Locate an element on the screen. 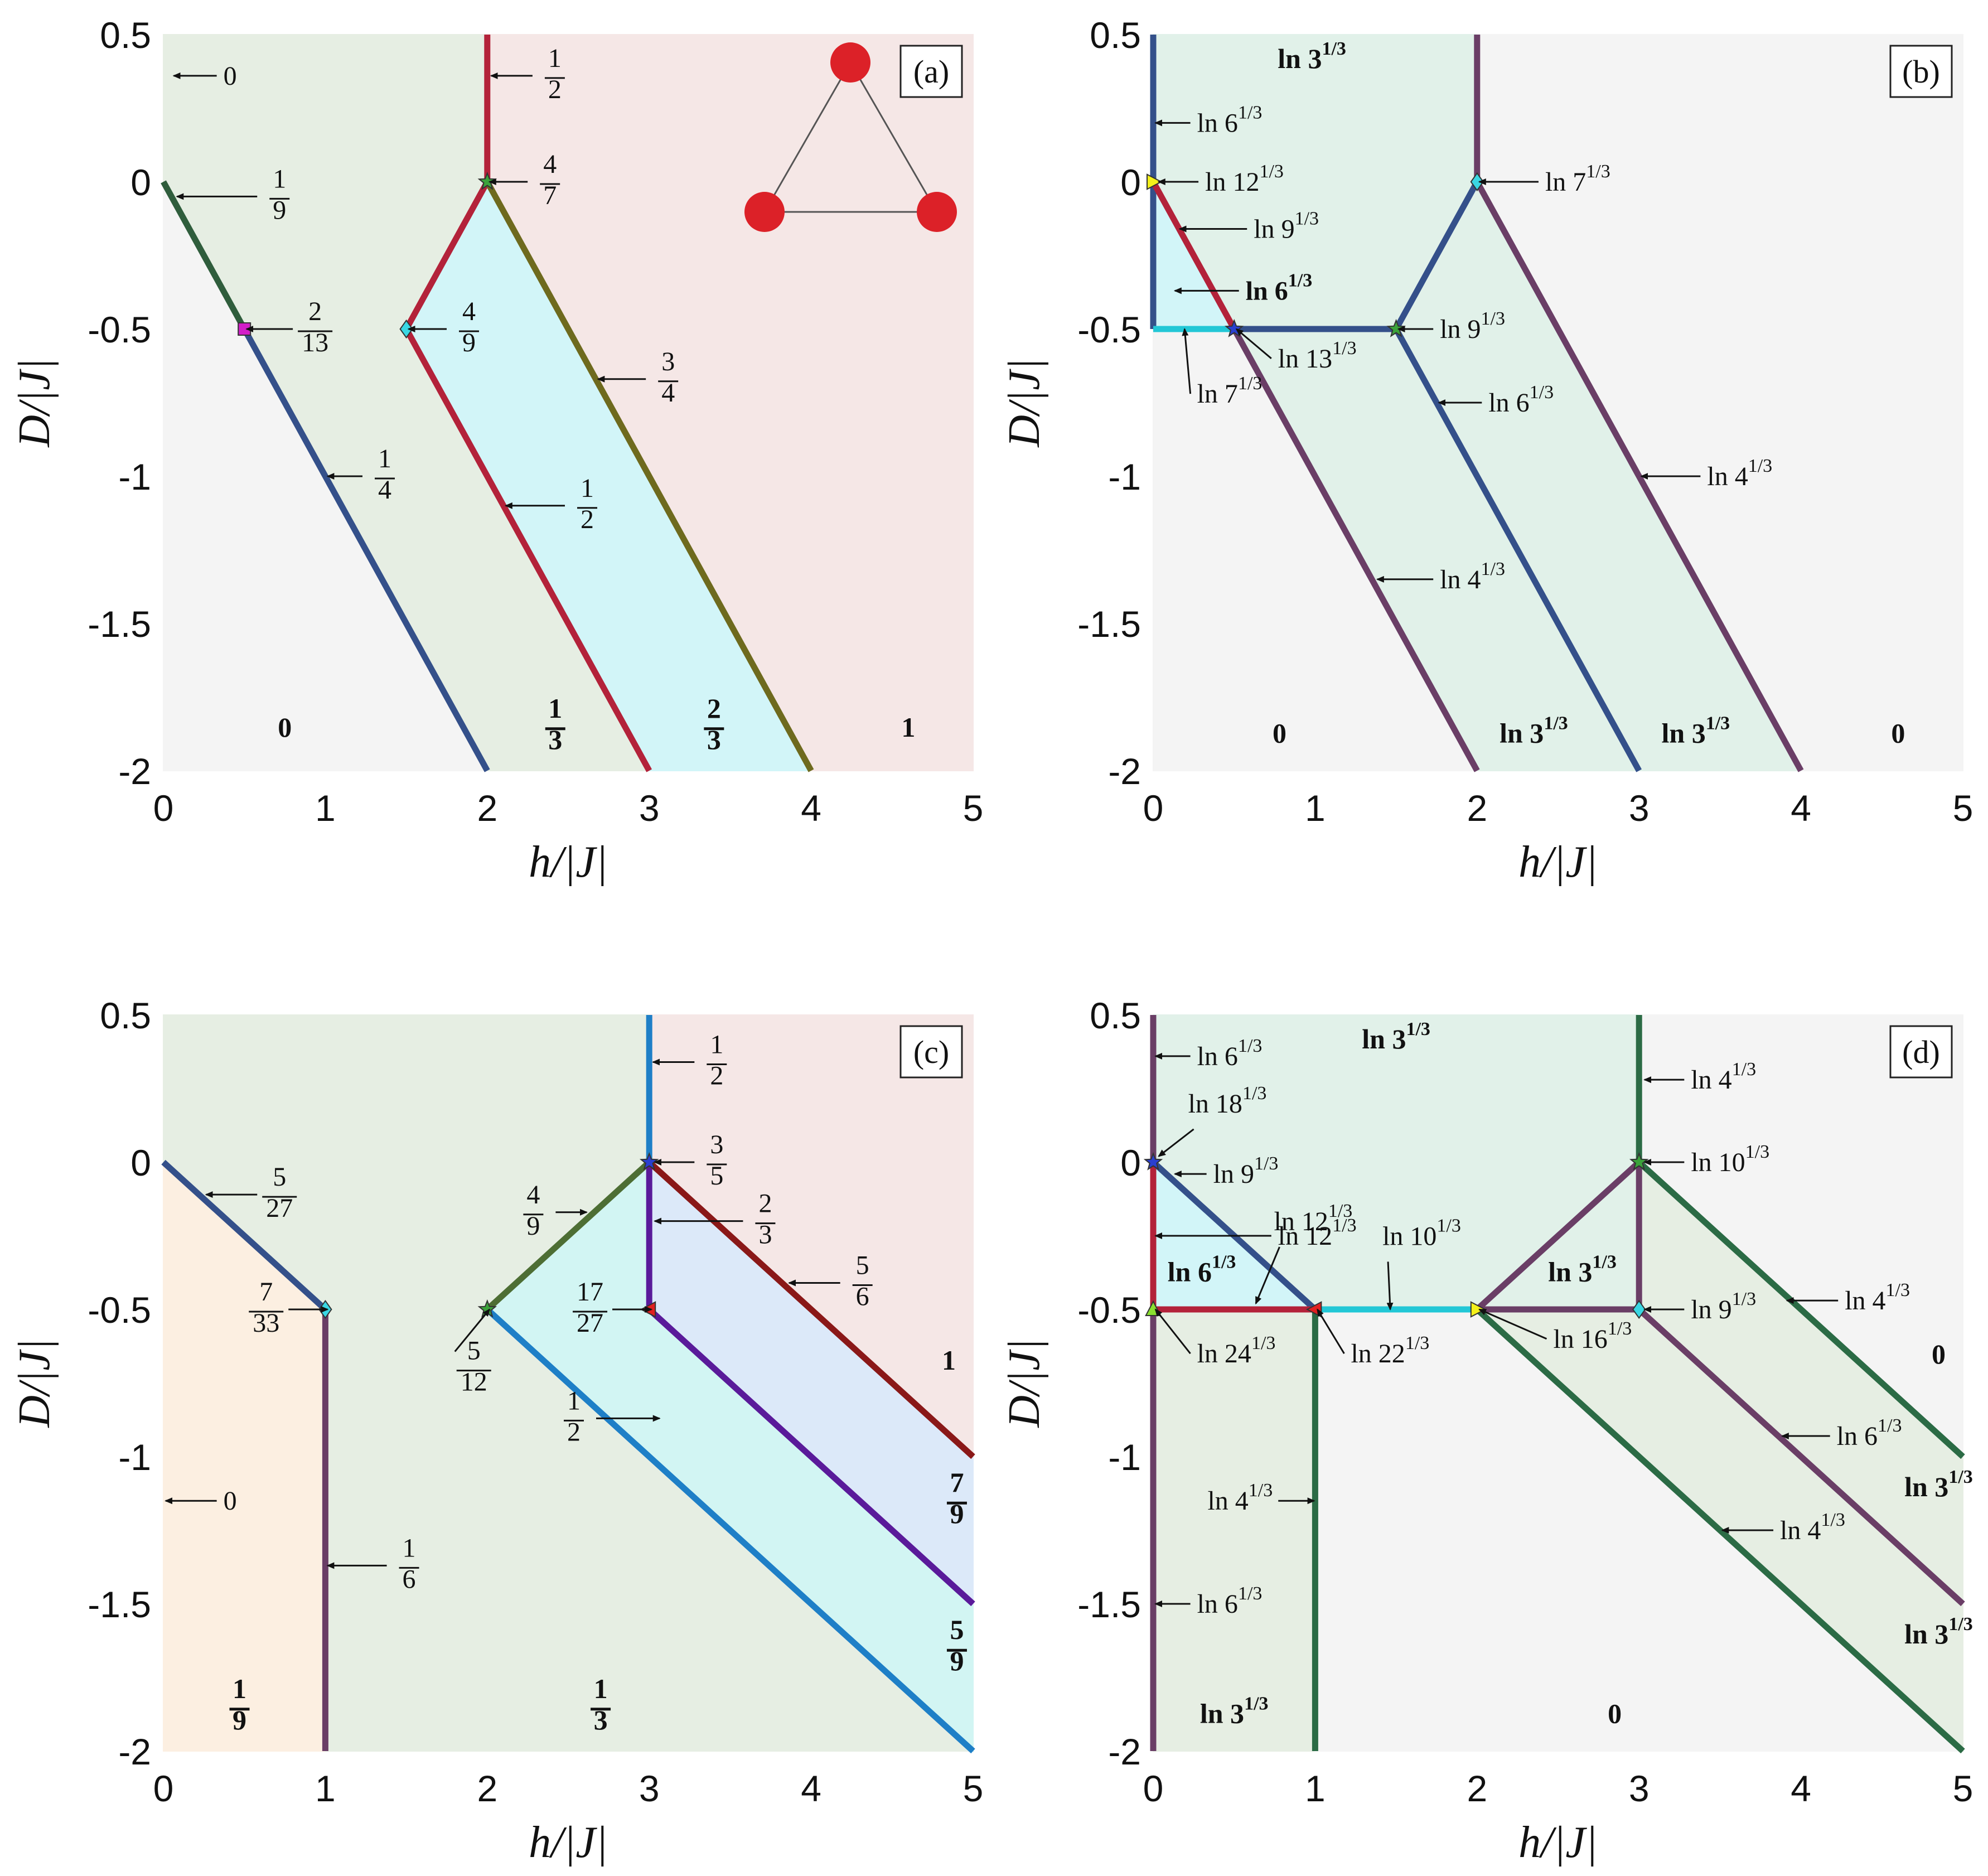 The height and width of the screenshot is (1876, 1988). panel-label: (b) is located at coordinates (1921, 72).